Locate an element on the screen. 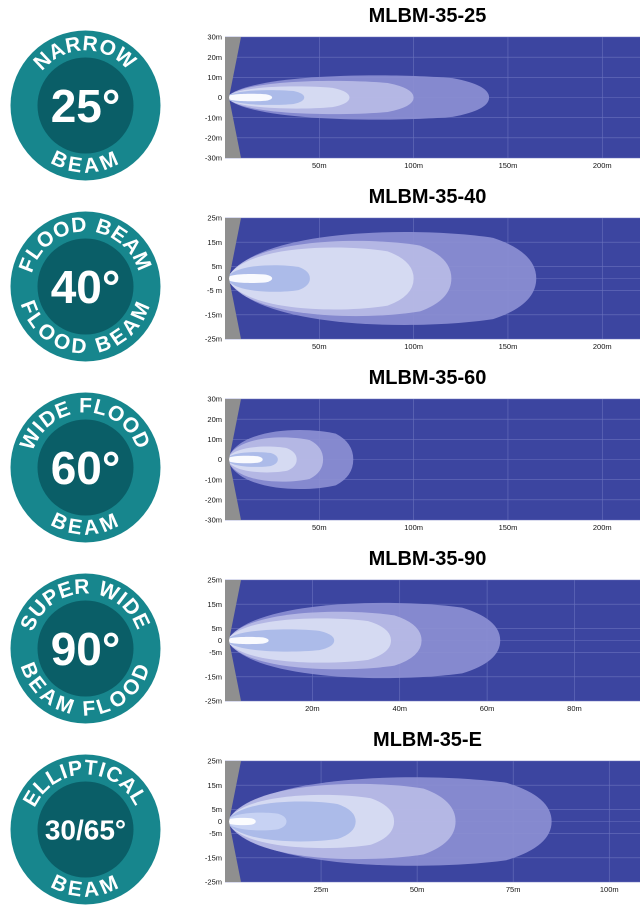 The width and height of the screenshot is (643, 906). y-tick-label: -5 m is located at coordinates (214, 290).